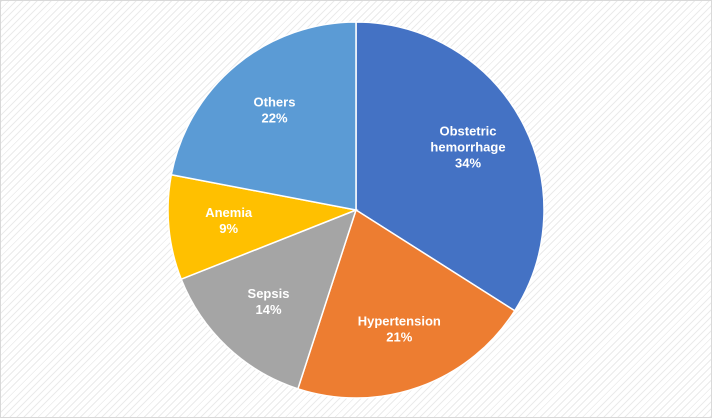 The width and height of the screenshot is (712, 418). Describe the element at coordinates (468, 163) in the screenshot. I see `slice-value-label: 34%` at that location.